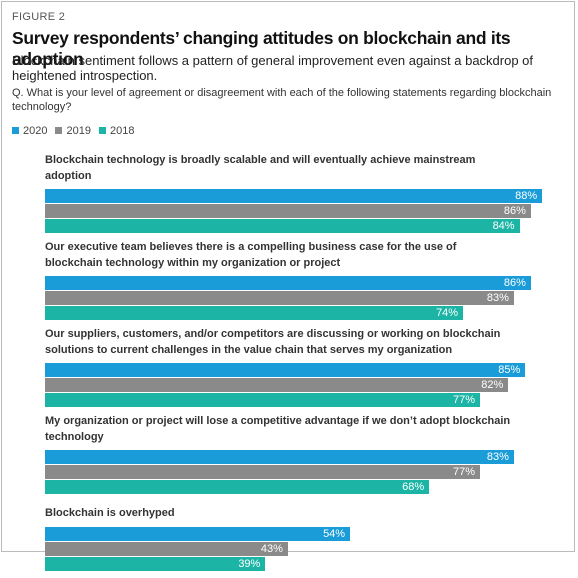  I want to click on legend-item: 2018, so click(116, 131).